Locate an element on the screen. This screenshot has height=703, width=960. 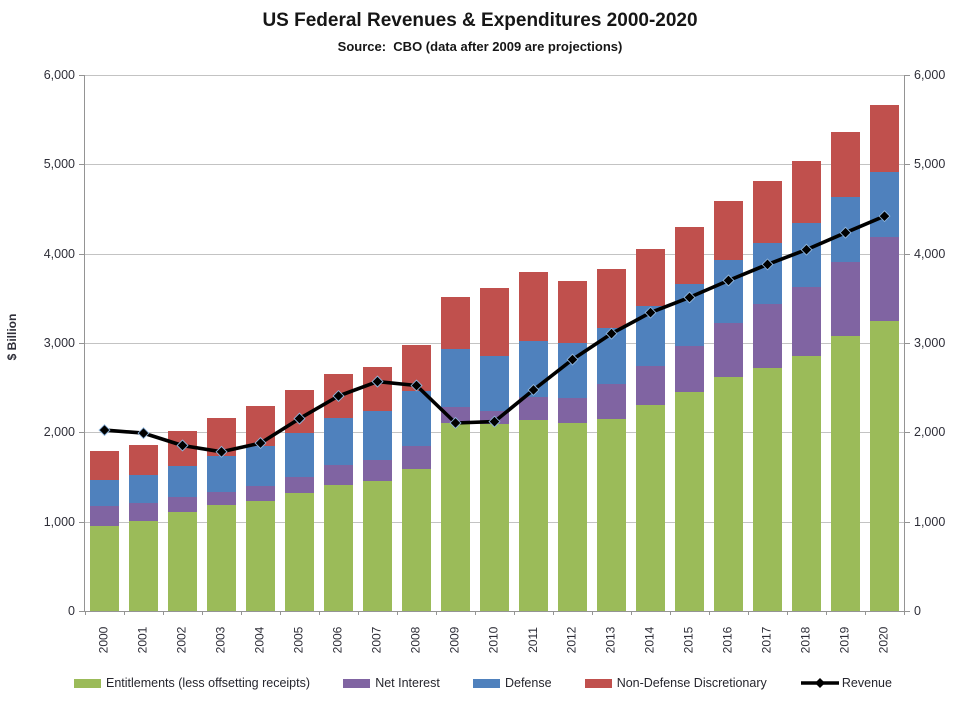
x-tick-label: 2017 is located at coordinates (766, 640).